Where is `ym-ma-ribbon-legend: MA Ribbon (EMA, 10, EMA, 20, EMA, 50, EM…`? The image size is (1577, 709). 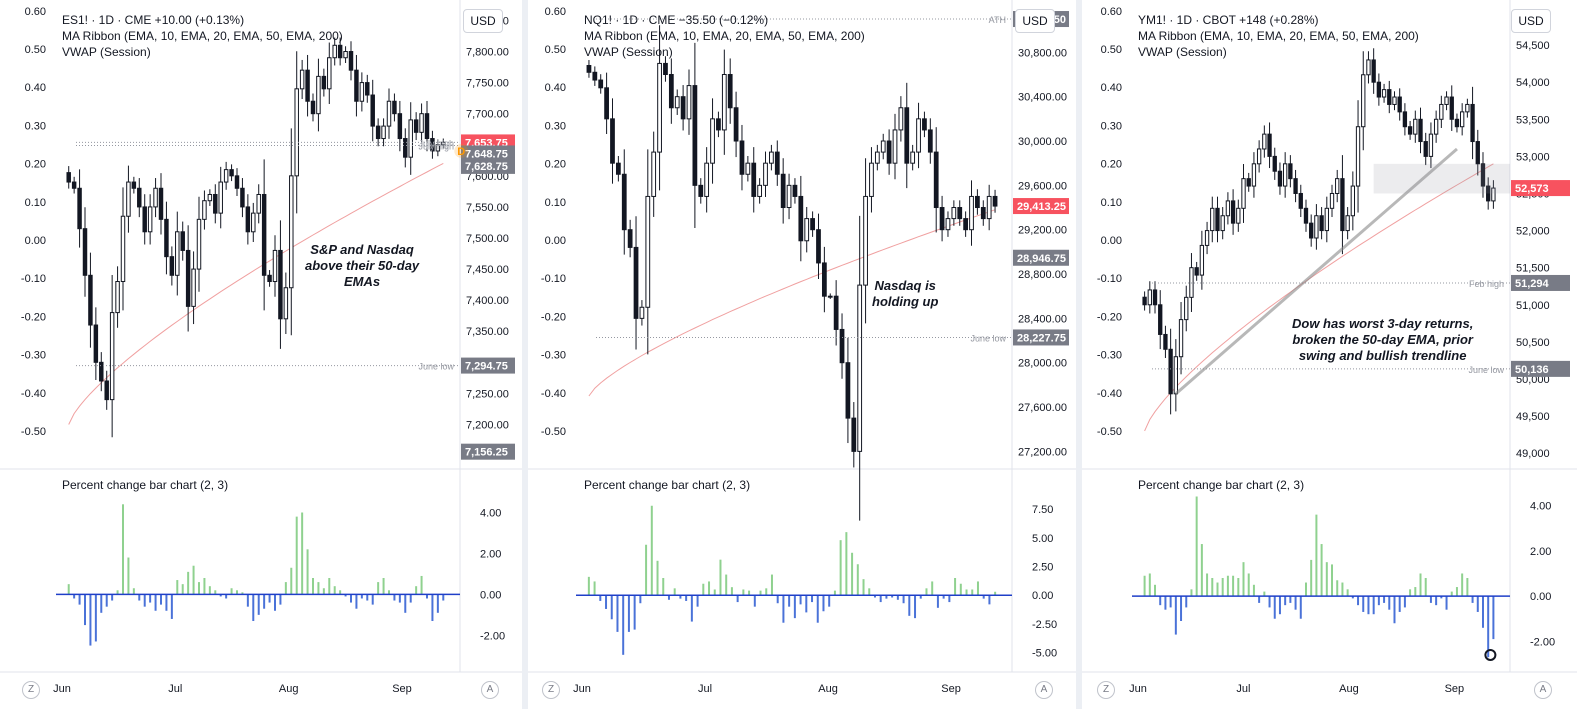 ym-ma-ribbon-legend: MA Ribbon (EMA, 10, EMA, 20, EMA, 50, EM… is located at coordinates (1278, 36).